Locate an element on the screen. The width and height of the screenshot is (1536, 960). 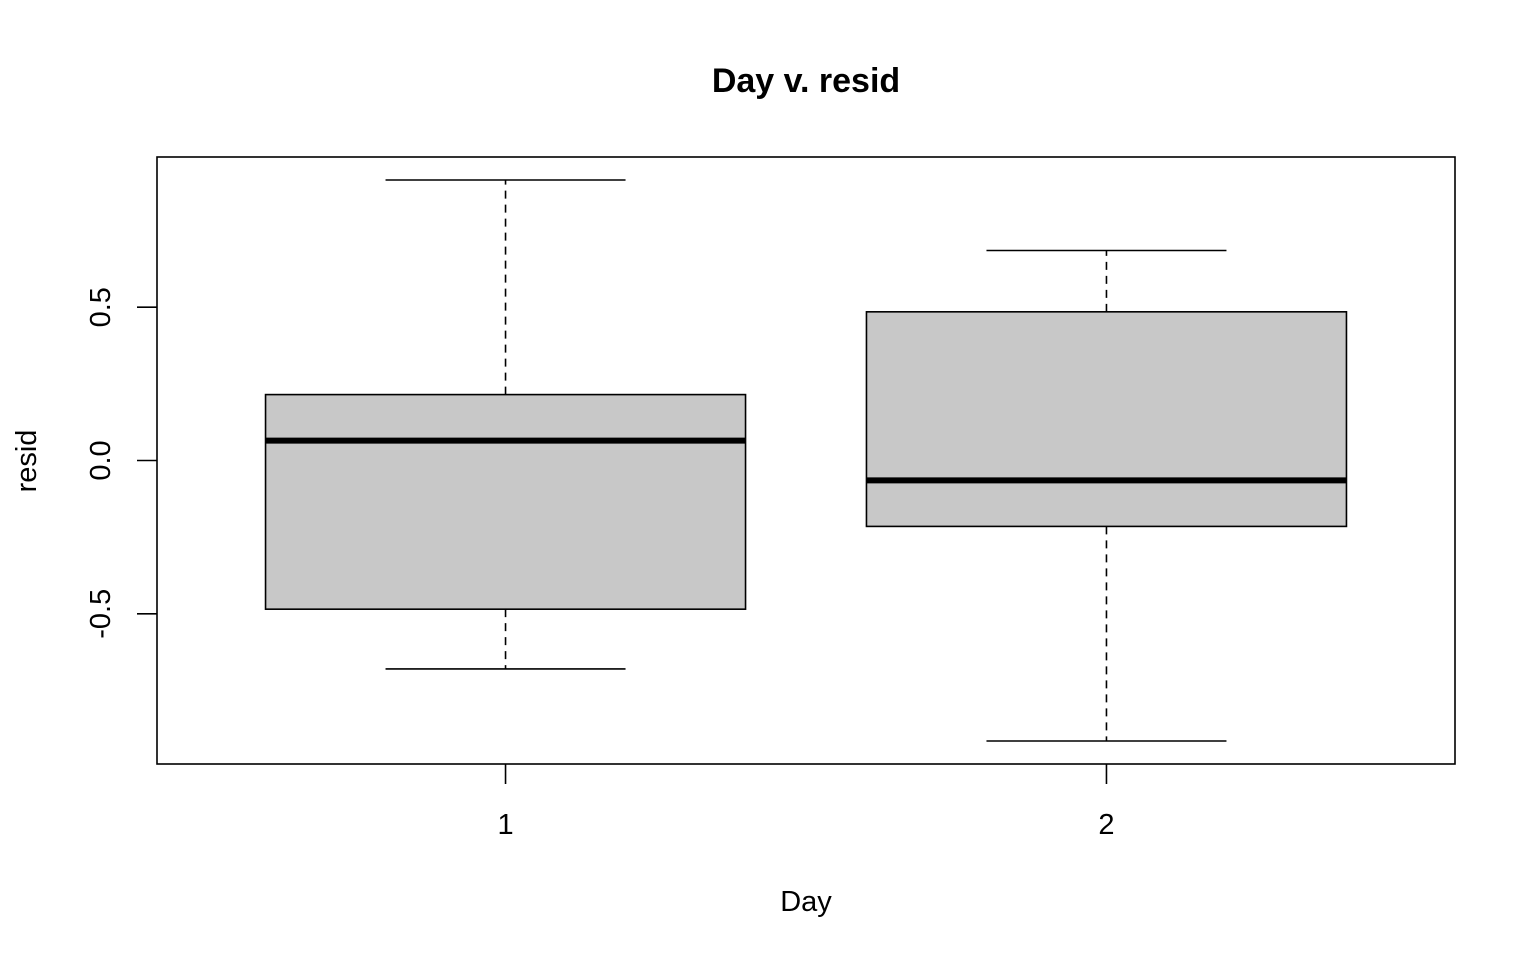
y-tick-label: 0.5 is located at coordinates (101, 307).